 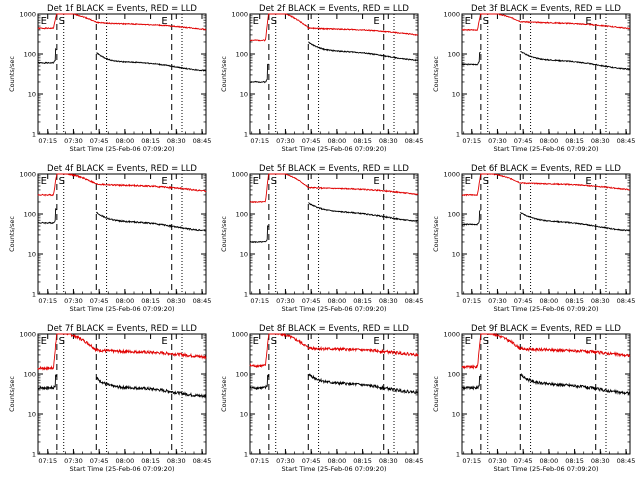 What do you see at coordinates (122, 169) in the screenshot?
I see `panel-title: Det 4f BLACK = Events, RED = LLD` at bounding box center [122, 169].